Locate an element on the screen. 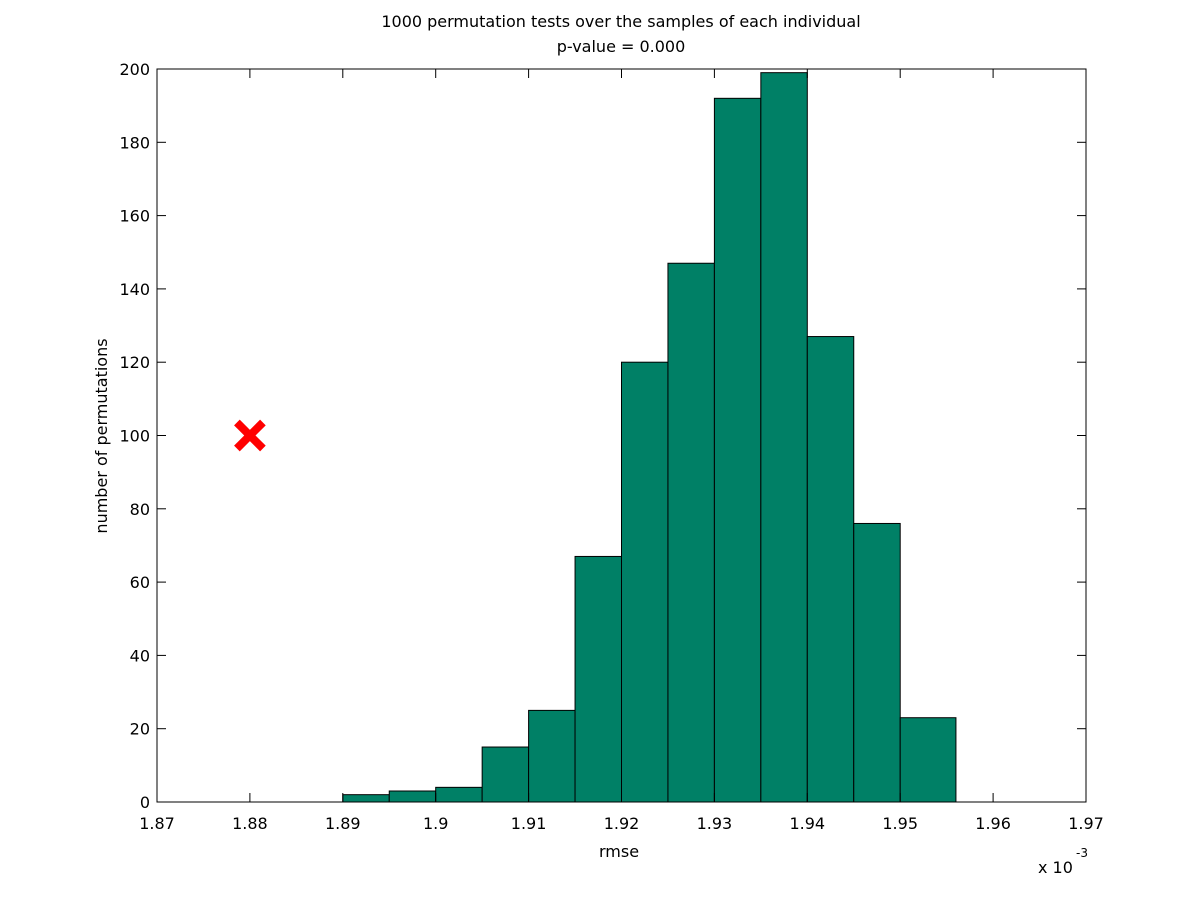 The image size is (1200, 900). y-tick-label: 100 is located at coordinates (134, 436).